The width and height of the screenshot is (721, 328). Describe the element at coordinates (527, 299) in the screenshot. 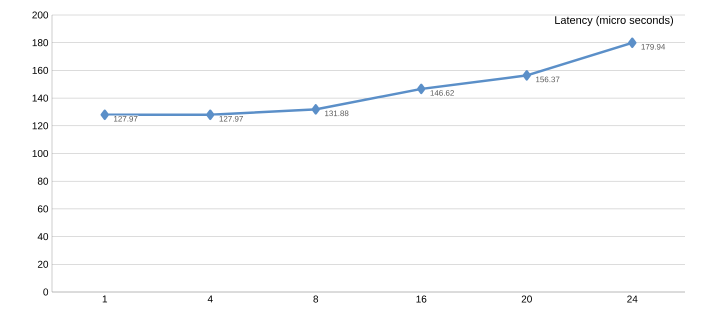

I see `x-tick-label: 20` at that location.